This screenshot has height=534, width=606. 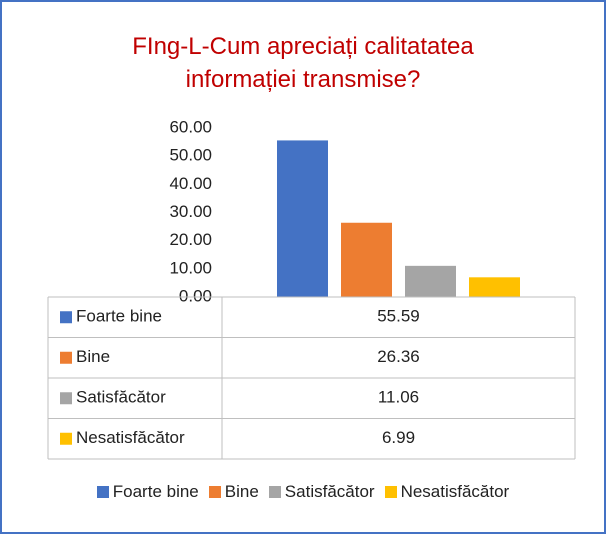 I want to click on legend-label: Nesatisfăcător, so click(x=455, y=491).